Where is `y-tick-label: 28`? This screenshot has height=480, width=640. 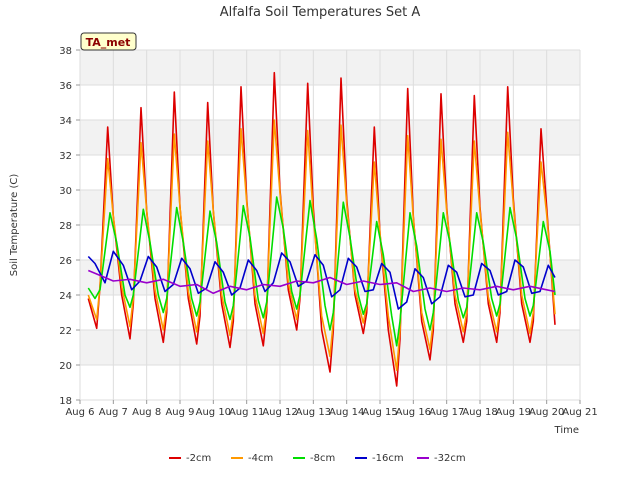
y-tick-label: 28 is located at coordinates (65, 226).